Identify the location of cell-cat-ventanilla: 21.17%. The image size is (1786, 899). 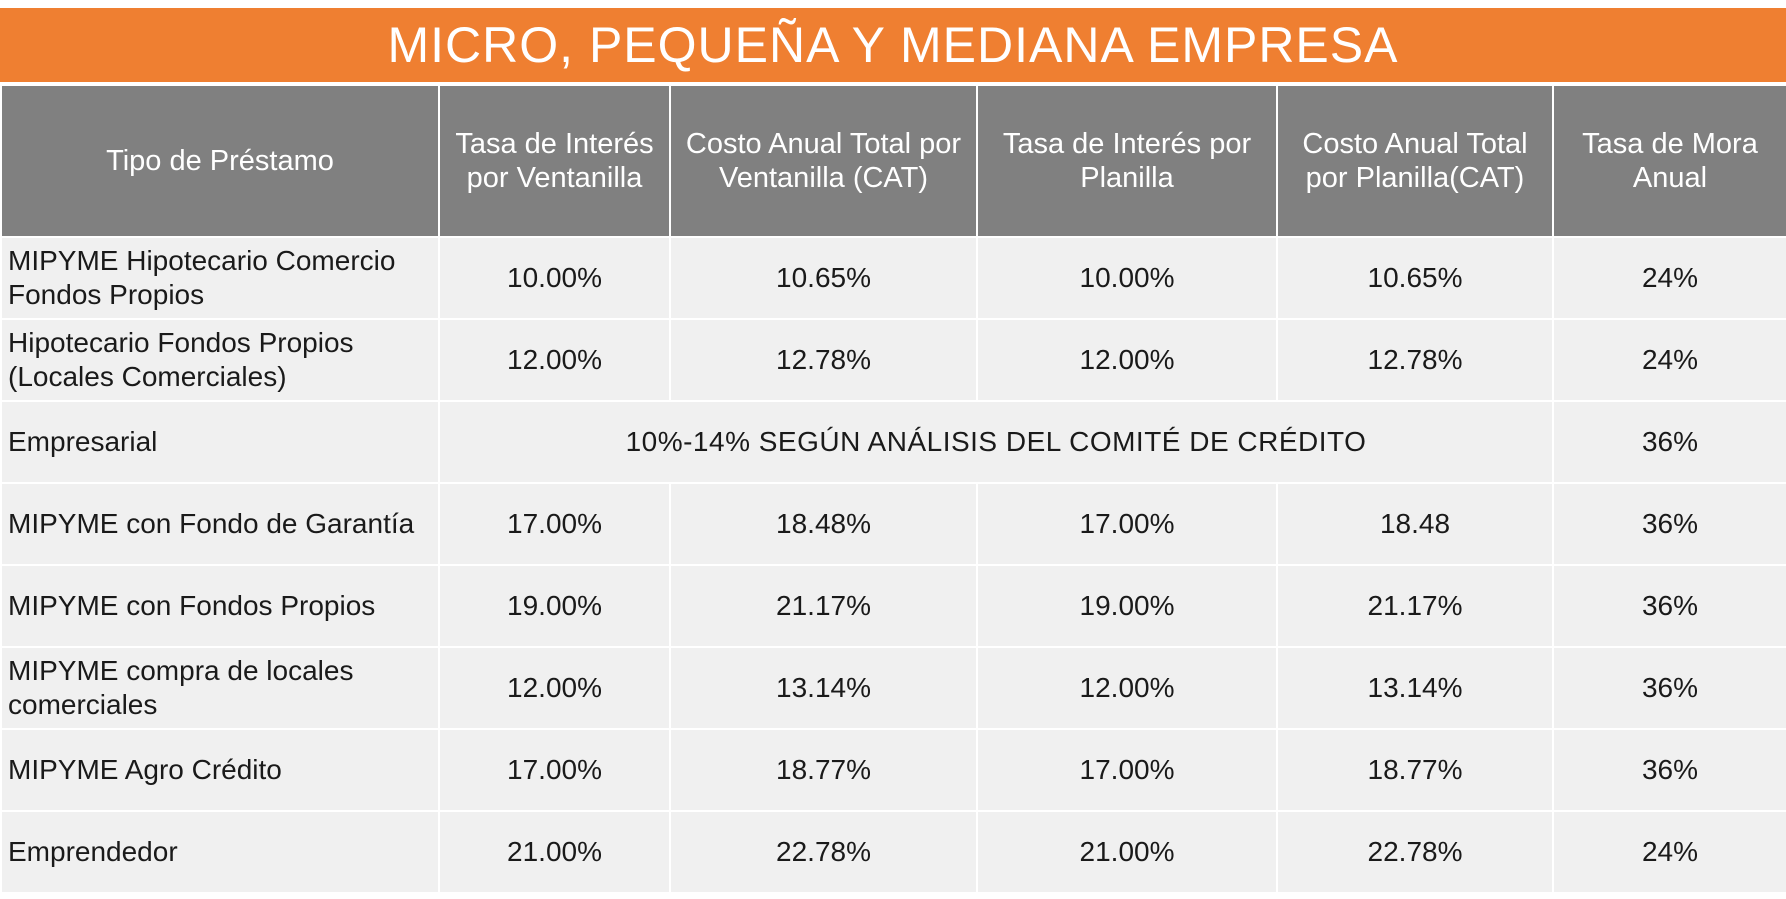
(823, 606).